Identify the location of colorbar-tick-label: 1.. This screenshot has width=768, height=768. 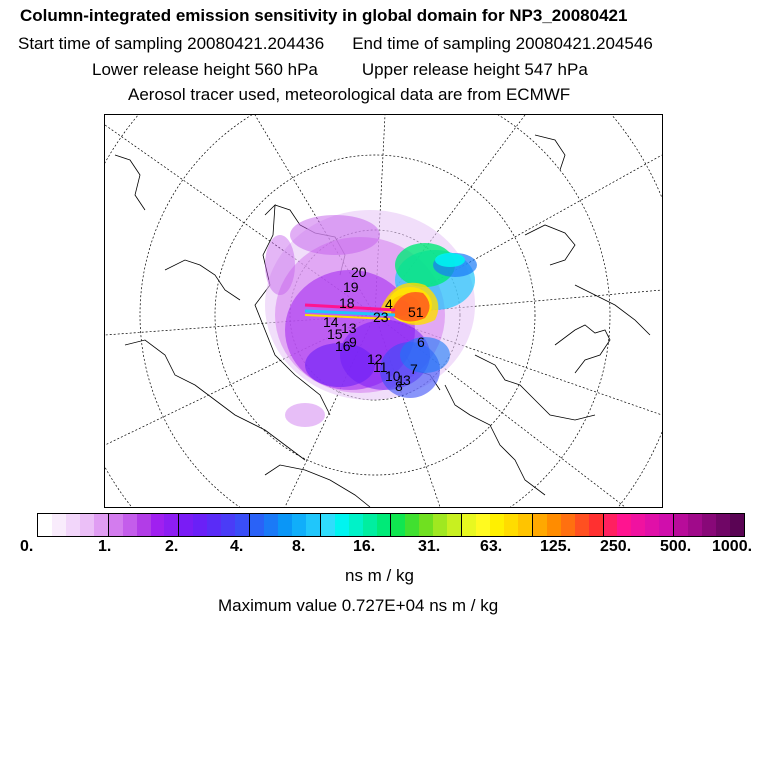
(105, 546).